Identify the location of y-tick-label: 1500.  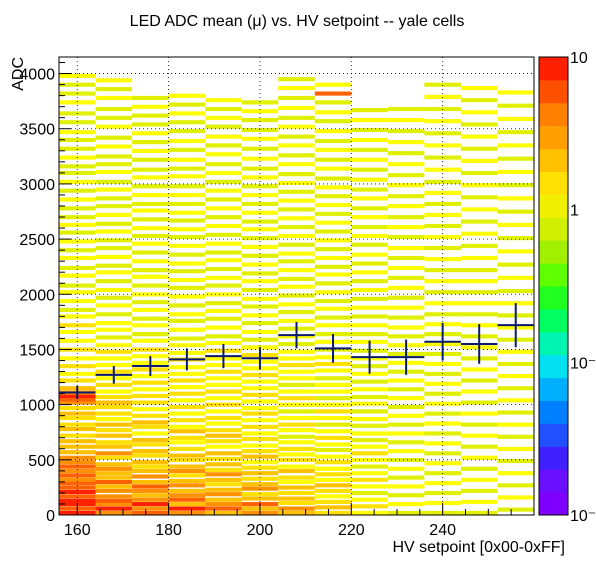
(37, 350).